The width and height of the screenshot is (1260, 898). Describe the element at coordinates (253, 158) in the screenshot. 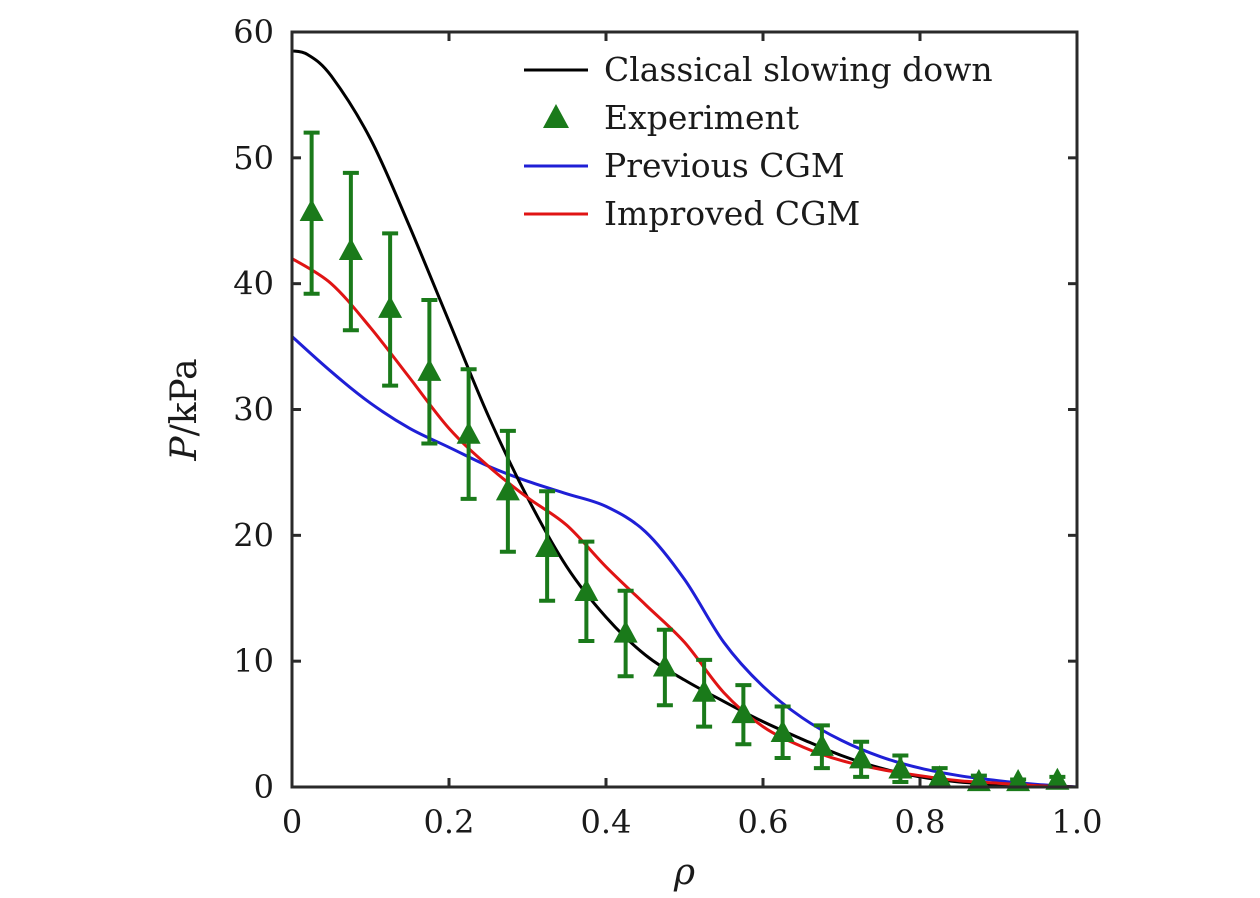

I see `y-tick-label: 50` at that location.